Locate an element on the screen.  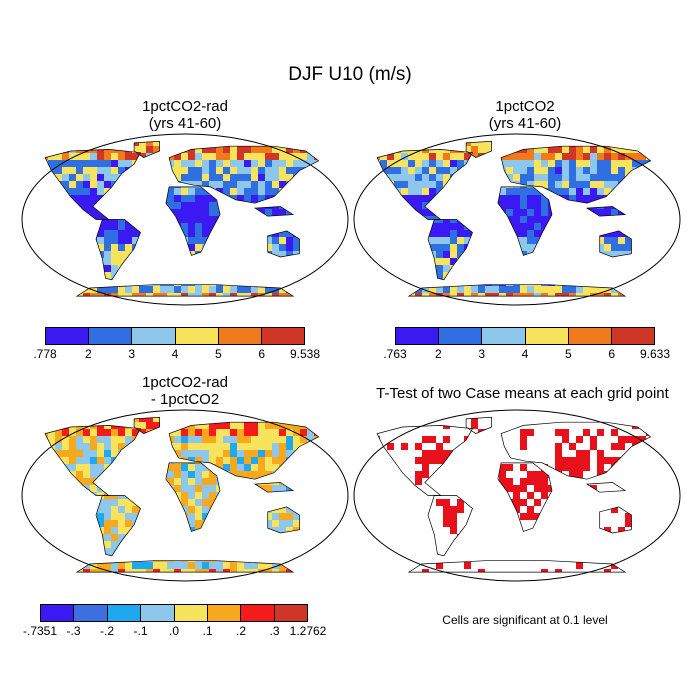
colorbar-tick-label: .763 is located at coordinates (395, 354).